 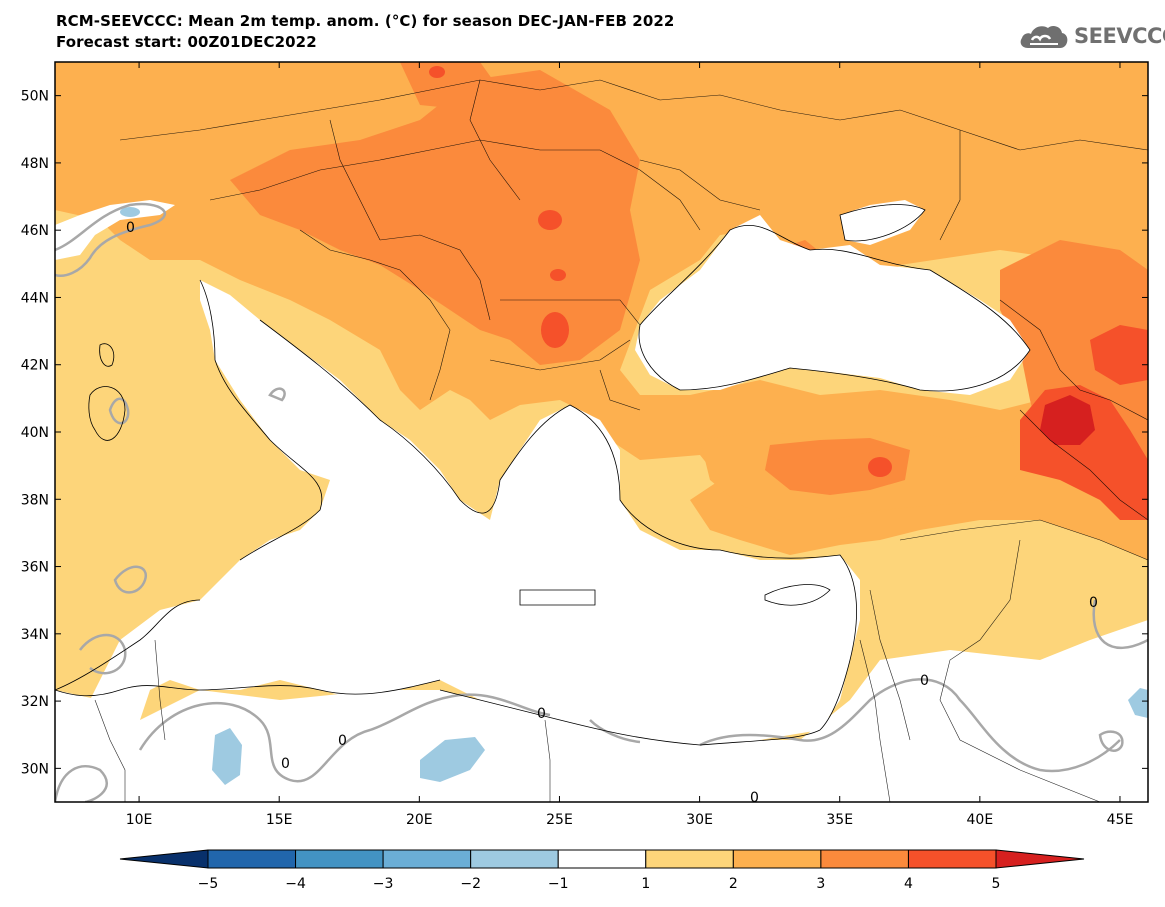 What do you see at coordinates (35, 366) in the screenshot?
I see `lat-tick-label: 42N` at bounding box center [35, 366].